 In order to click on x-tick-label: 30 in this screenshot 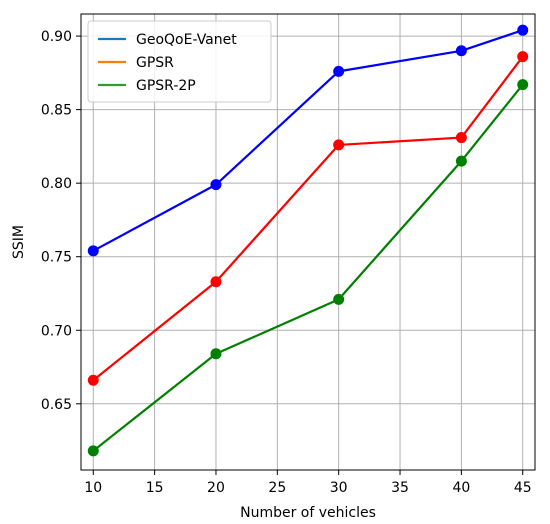, I will do `click(339, 488)`.